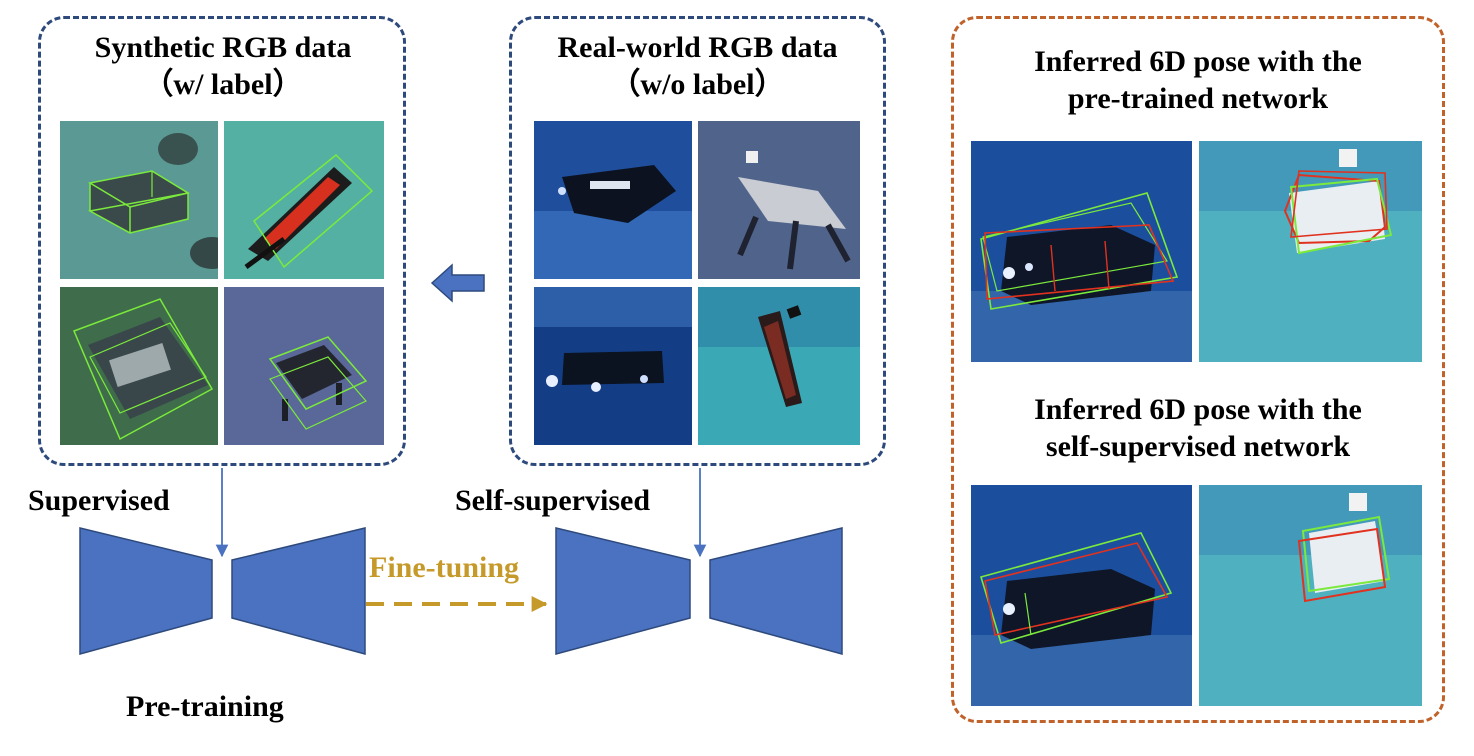 Image resolution: width=1474 pixels, height=756 pixels. I want to click on encoder-left, so click(146, 591).